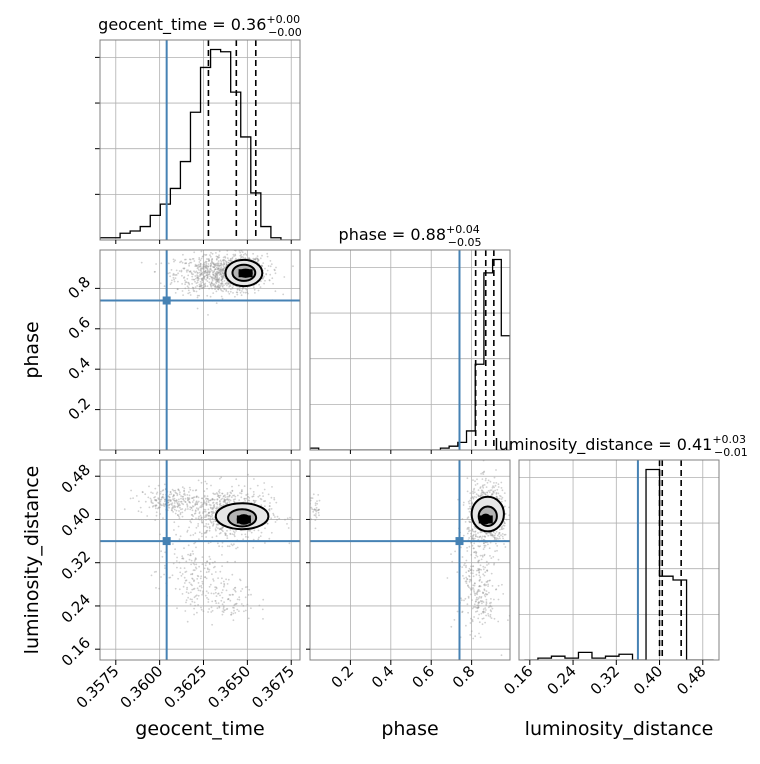 The width and height of the screenshot is (760, 764). I want to click on density-peak, so click(245, 273).